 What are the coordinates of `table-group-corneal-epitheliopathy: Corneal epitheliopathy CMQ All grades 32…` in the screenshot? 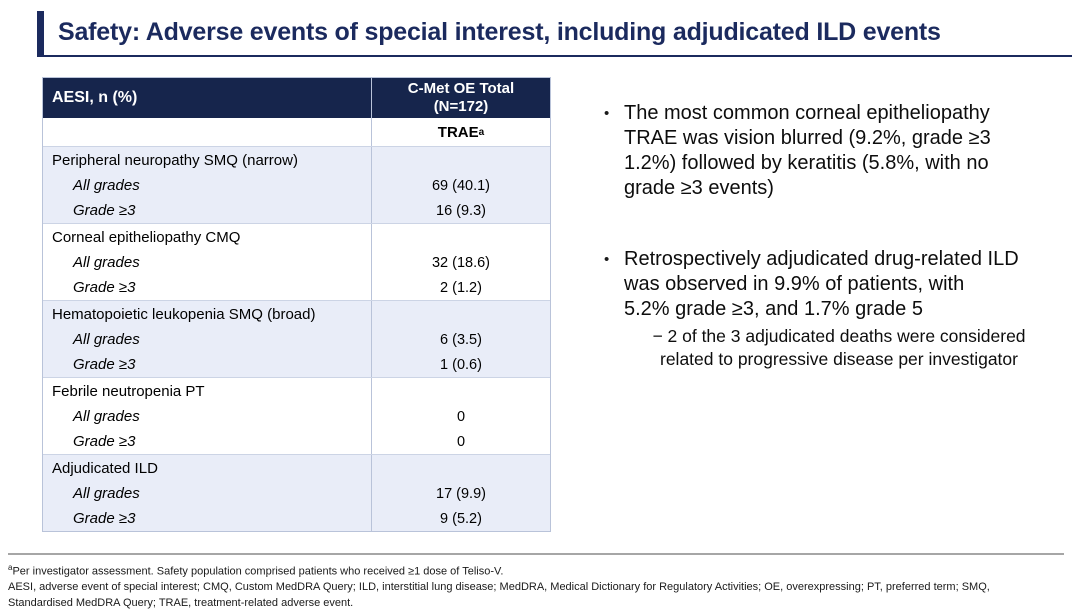 It's located at (296, 261).